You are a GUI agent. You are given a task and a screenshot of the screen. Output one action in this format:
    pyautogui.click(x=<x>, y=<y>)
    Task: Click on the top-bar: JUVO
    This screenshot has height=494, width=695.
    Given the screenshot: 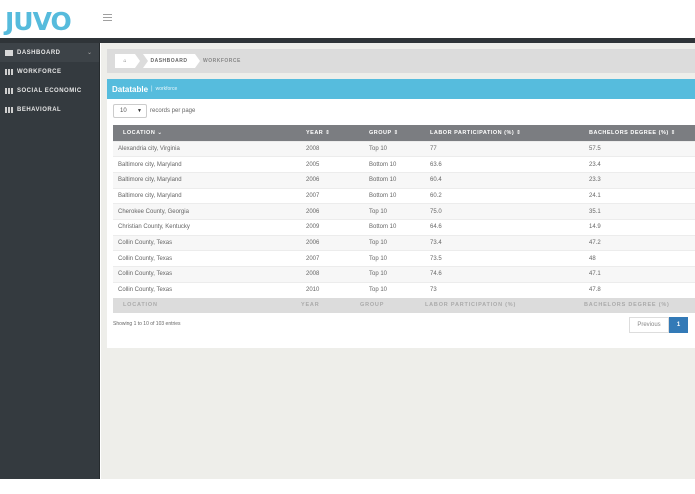 What is the action you would take?
    pyautogui.click(x=347, y=19)
    